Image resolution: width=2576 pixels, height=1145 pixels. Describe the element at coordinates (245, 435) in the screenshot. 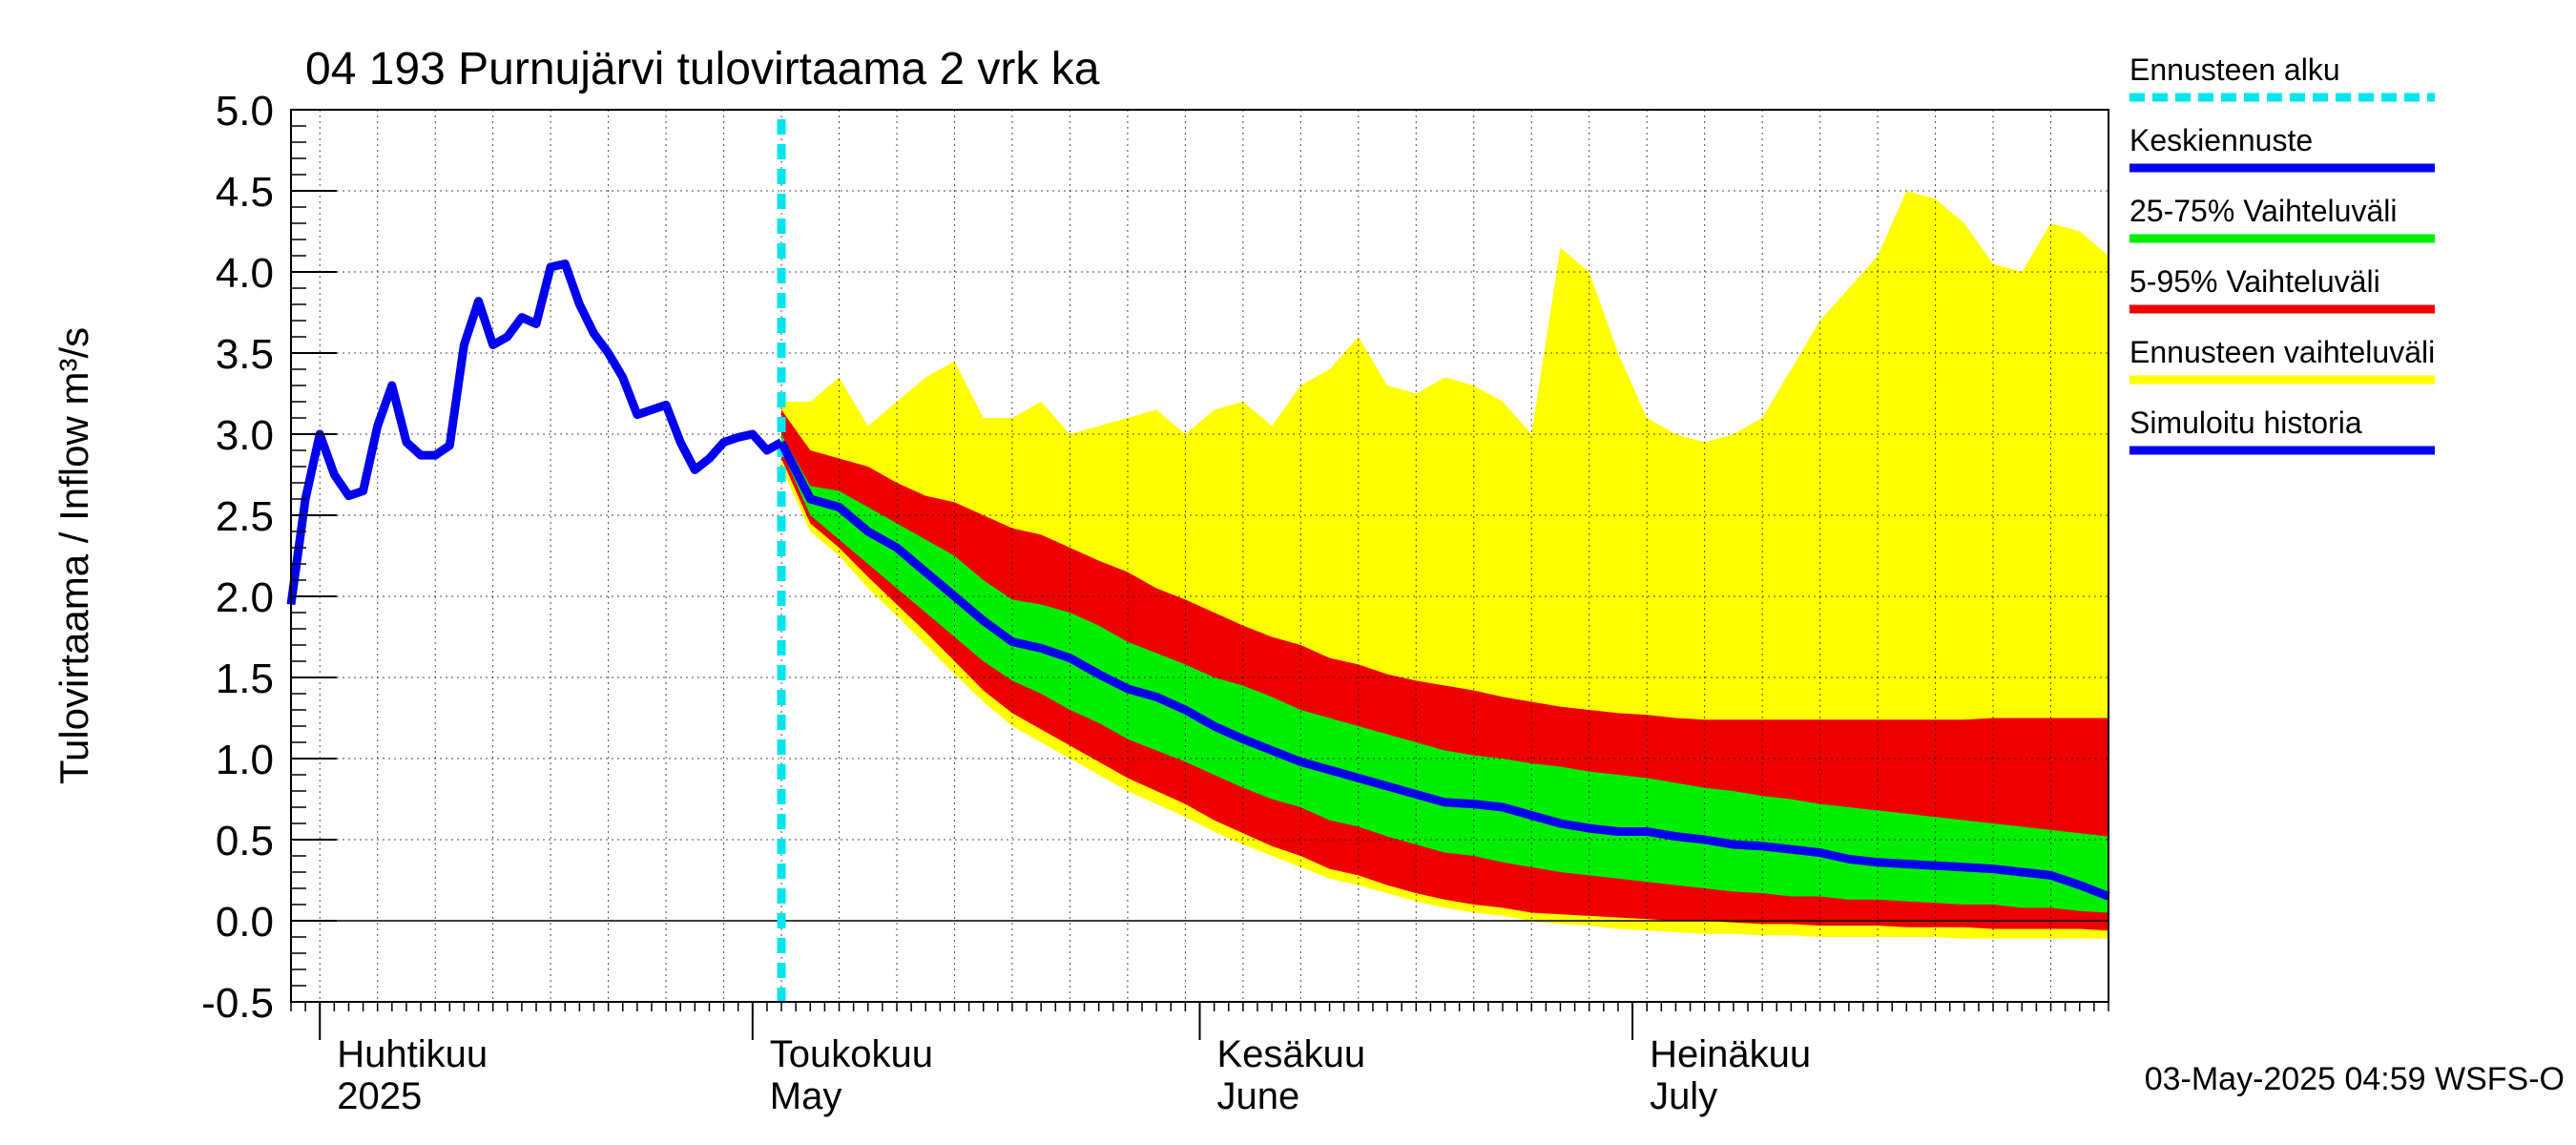

I see `y-tick-label: 3.0` at that location.